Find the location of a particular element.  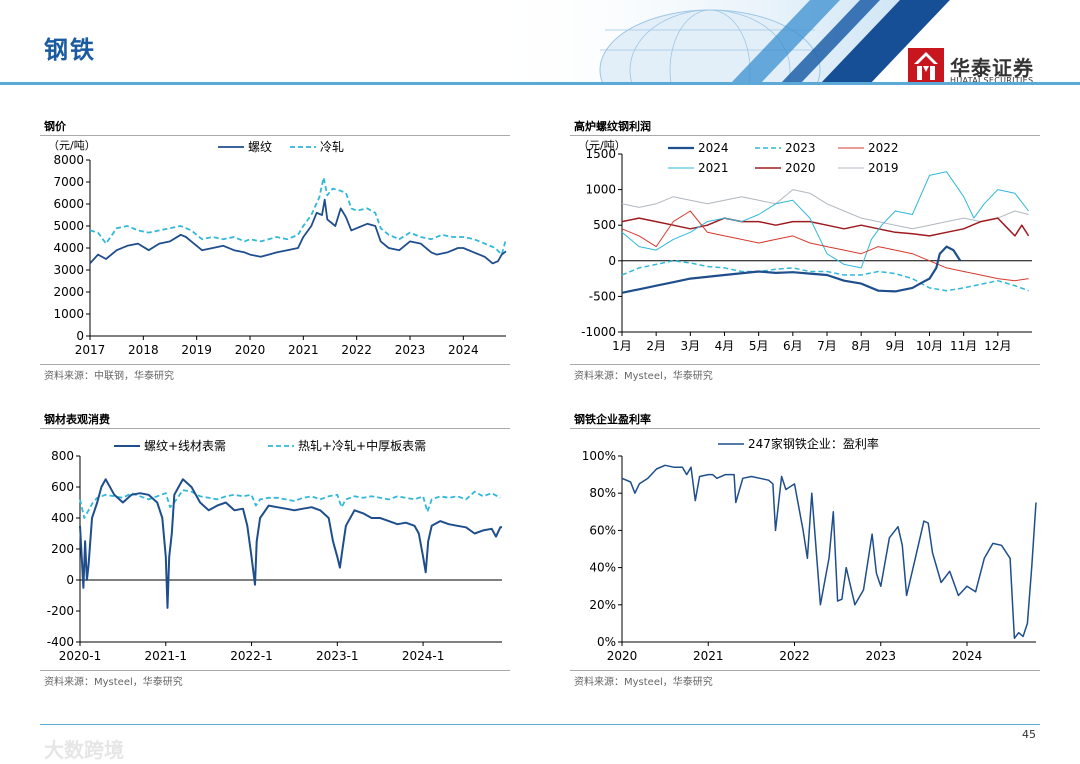

y-tick-label: 80% is located at coordinates (602, 493).